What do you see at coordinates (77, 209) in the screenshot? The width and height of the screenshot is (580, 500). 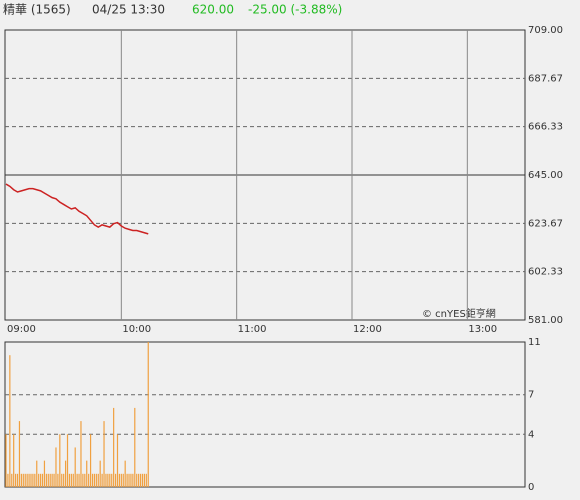 I see `price-line` at bounding box center [77, 209].